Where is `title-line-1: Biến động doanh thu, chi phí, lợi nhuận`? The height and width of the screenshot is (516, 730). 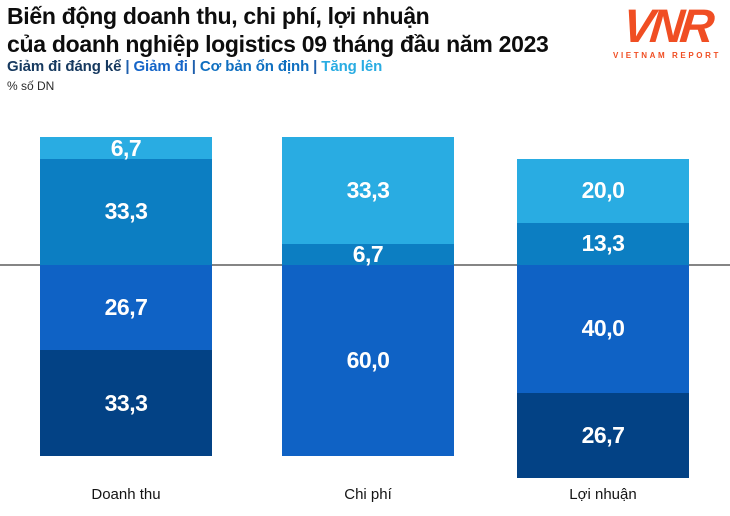
title-line-1: Biến động doanh thu, chi phí, lợi nhuận is located at coordinates (218, 16).